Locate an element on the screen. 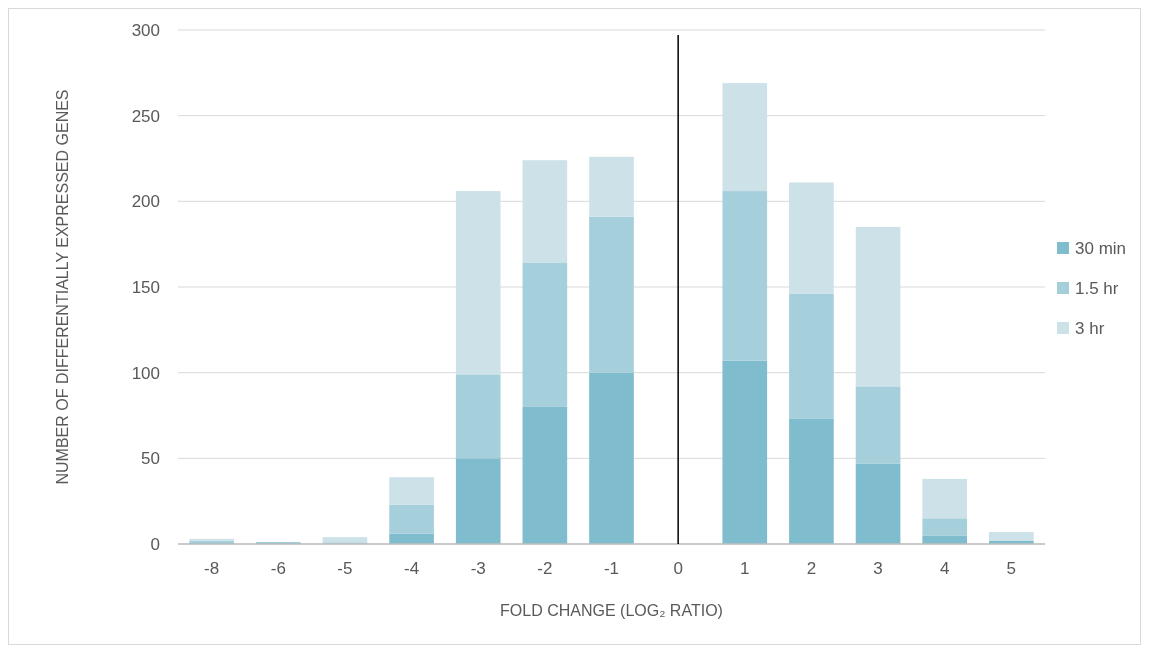  y-tick-label: 0 is located at coordinates (155, 544).